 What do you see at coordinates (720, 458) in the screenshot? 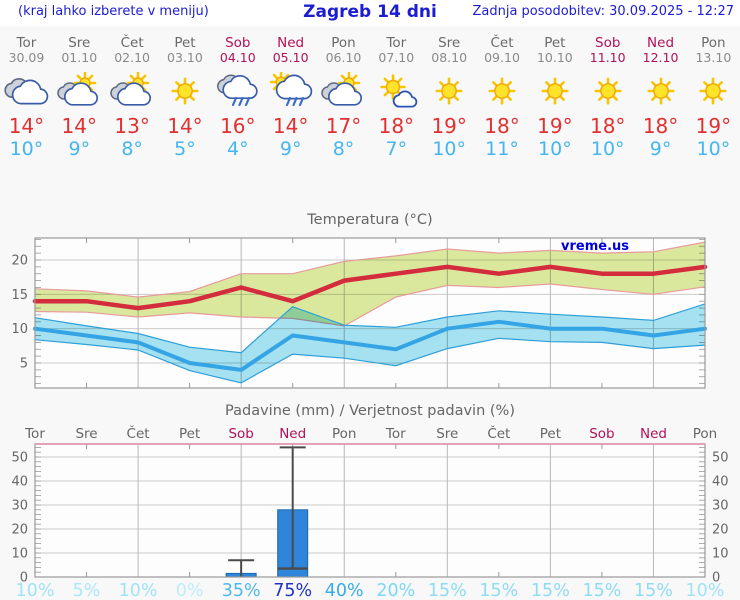
I see `precip-y-tick-label-right: 50` at bounding box center [720, 458].